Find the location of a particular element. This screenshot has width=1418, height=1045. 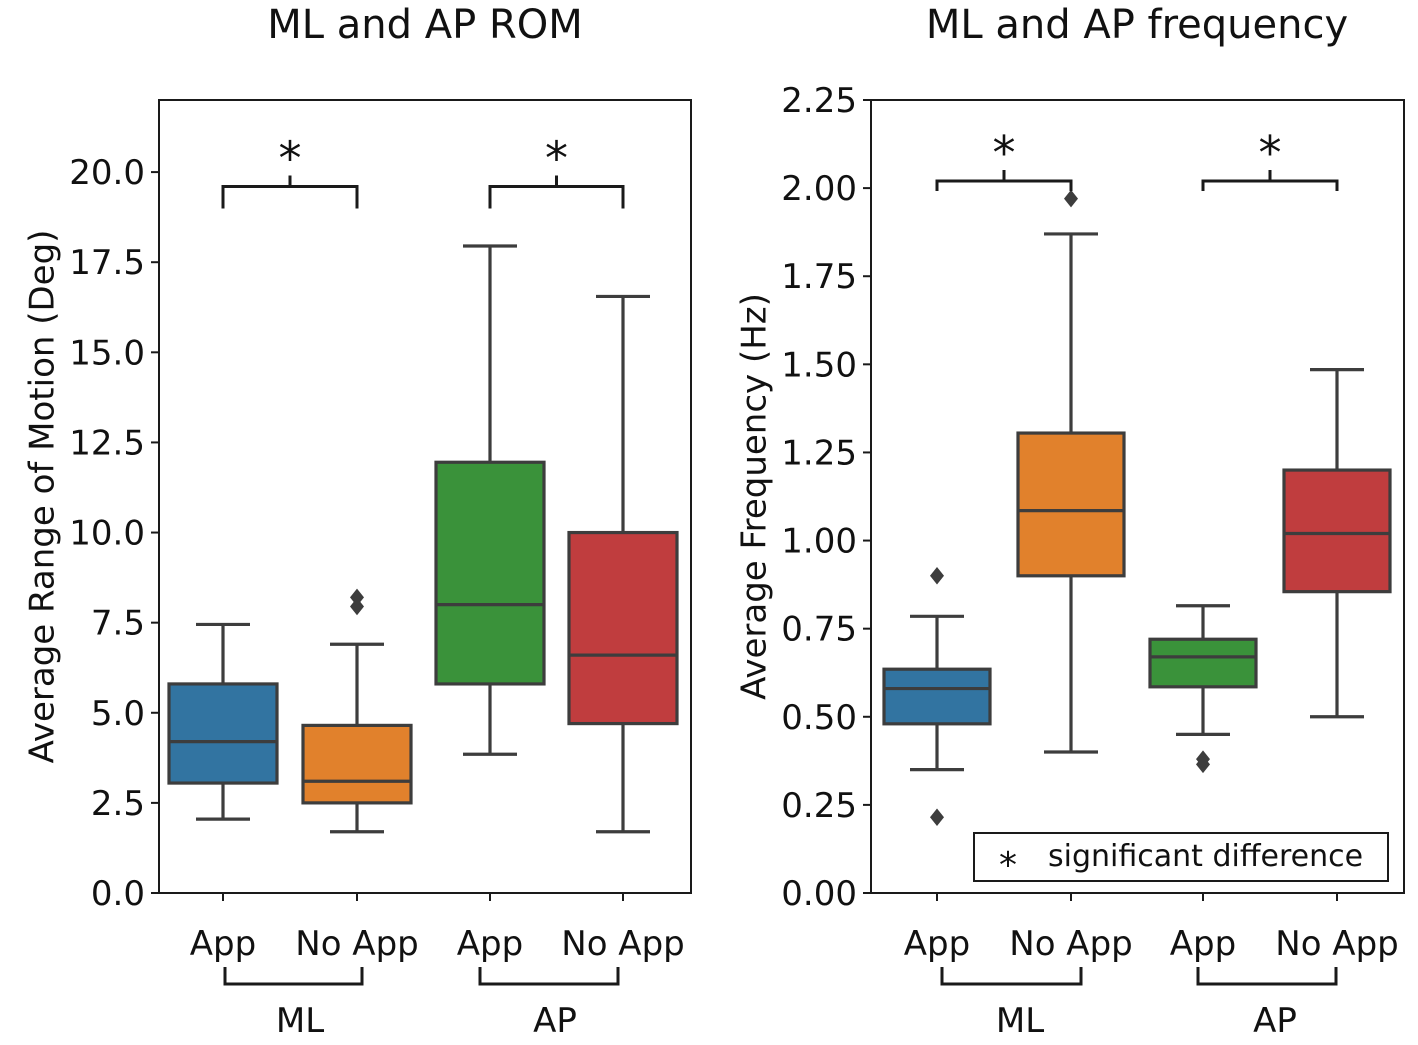

y-tick-label: 2.00 is located at coordinates (819, 189).